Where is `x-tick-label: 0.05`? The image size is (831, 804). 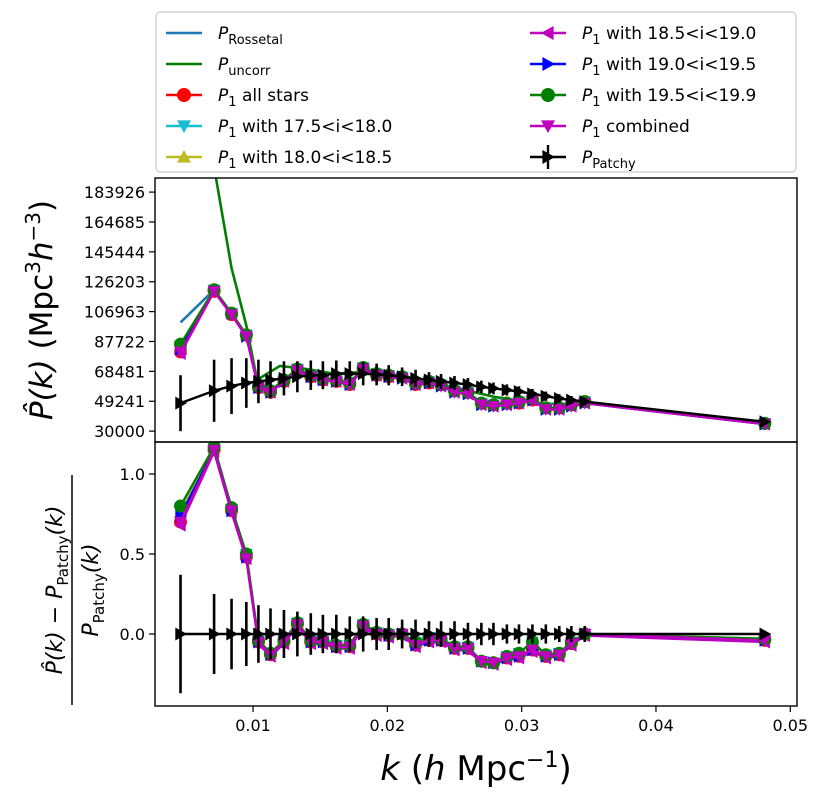
x-tick-label: 0.05 is located at coordinates (790, 725).